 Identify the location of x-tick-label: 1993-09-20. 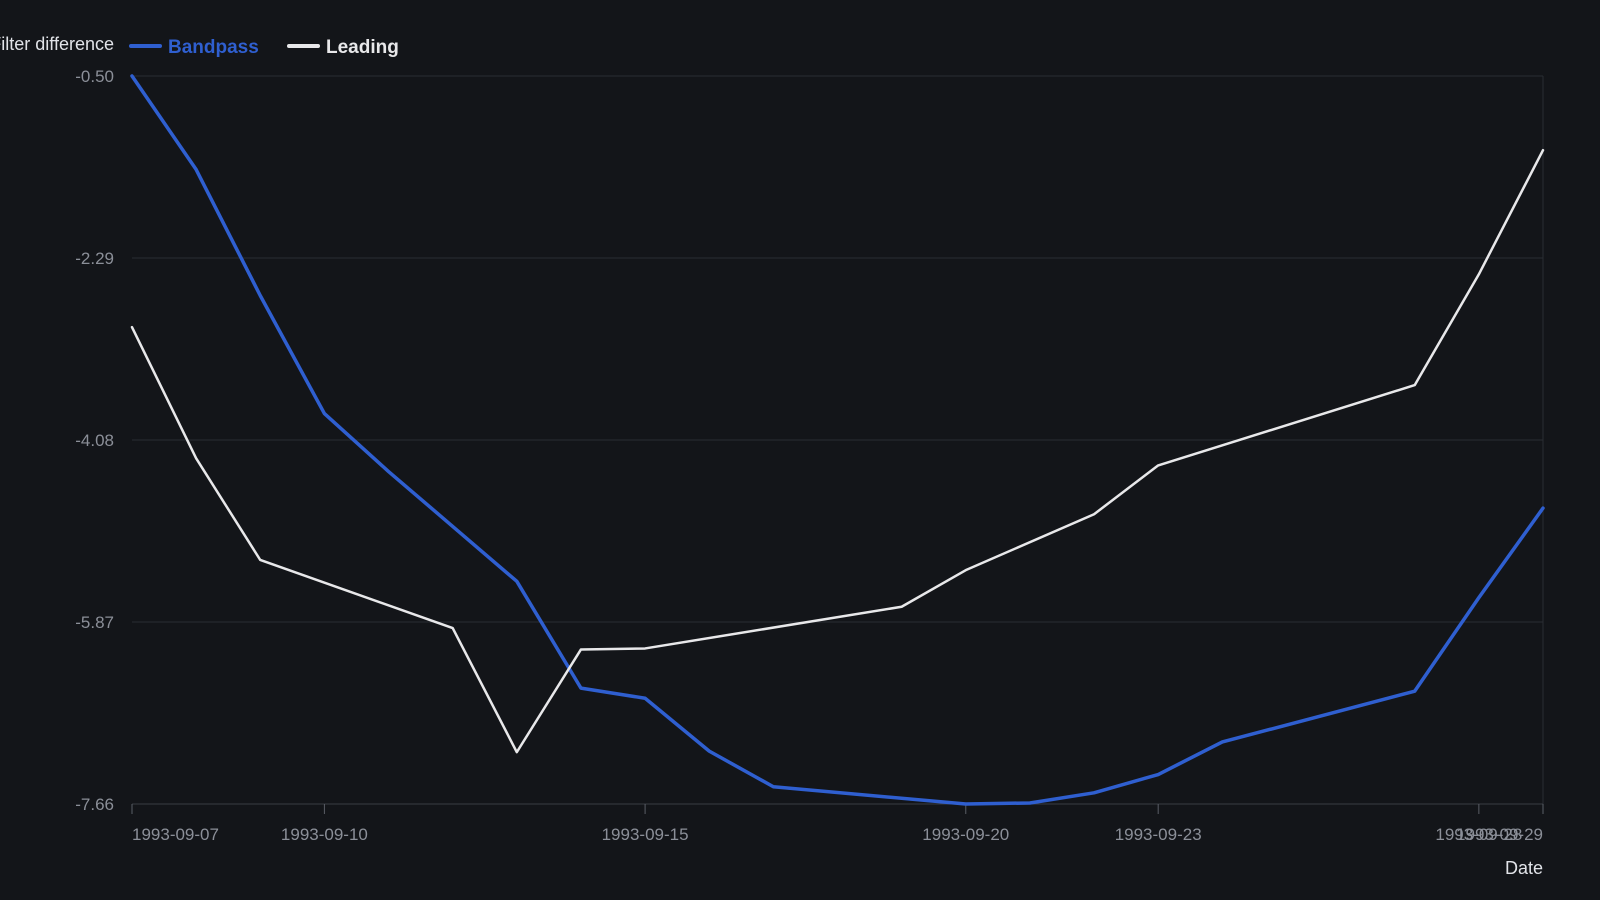
(965, 834).